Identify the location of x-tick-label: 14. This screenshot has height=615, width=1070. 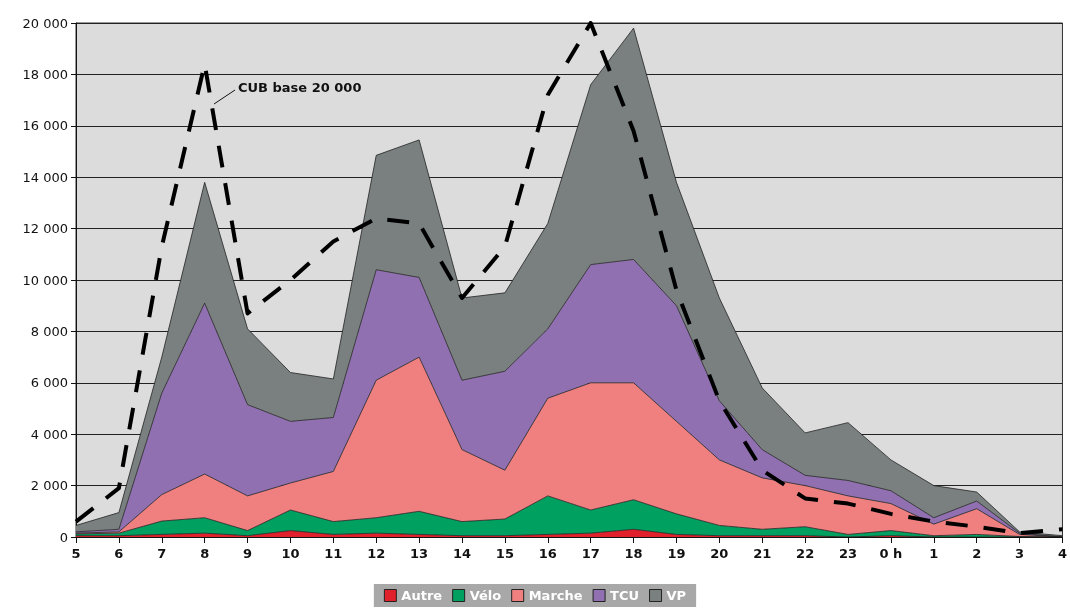
(462, 553).